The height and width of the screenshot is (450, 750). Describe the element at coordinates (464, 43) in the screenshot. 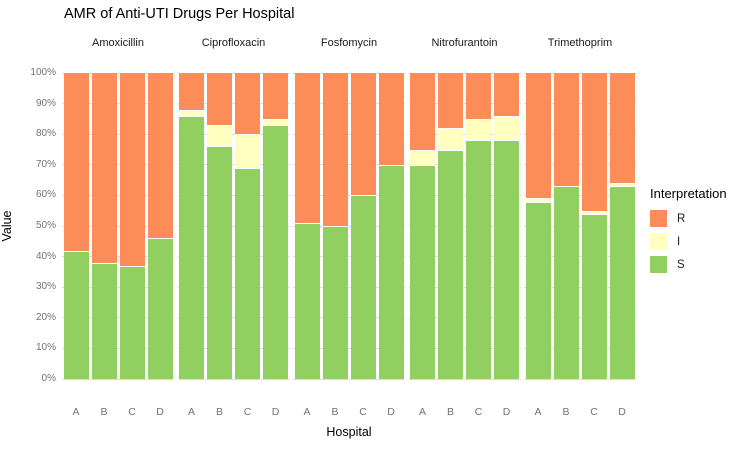

I see `facet-strip-label: Nitrofurantoin` at that location.